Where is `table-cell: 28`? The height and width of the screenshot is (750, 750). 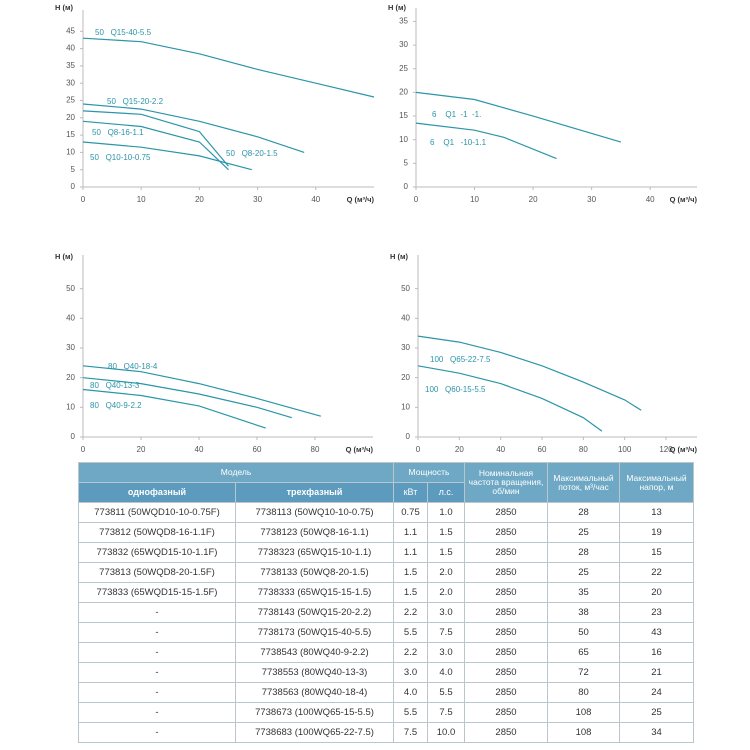
table-cell: 28 is located at coordinates (583, 512).